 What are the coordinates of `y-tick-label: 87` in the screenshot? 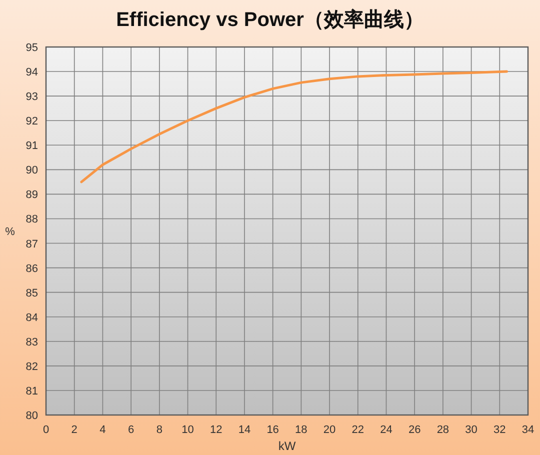 It's located at (32, 244).